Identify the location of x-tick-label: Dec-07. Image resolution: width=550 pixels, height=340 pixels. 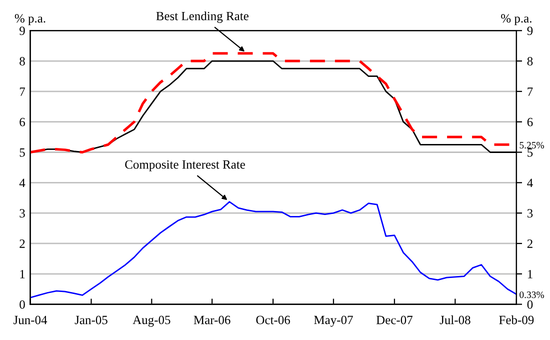
(394, 320).